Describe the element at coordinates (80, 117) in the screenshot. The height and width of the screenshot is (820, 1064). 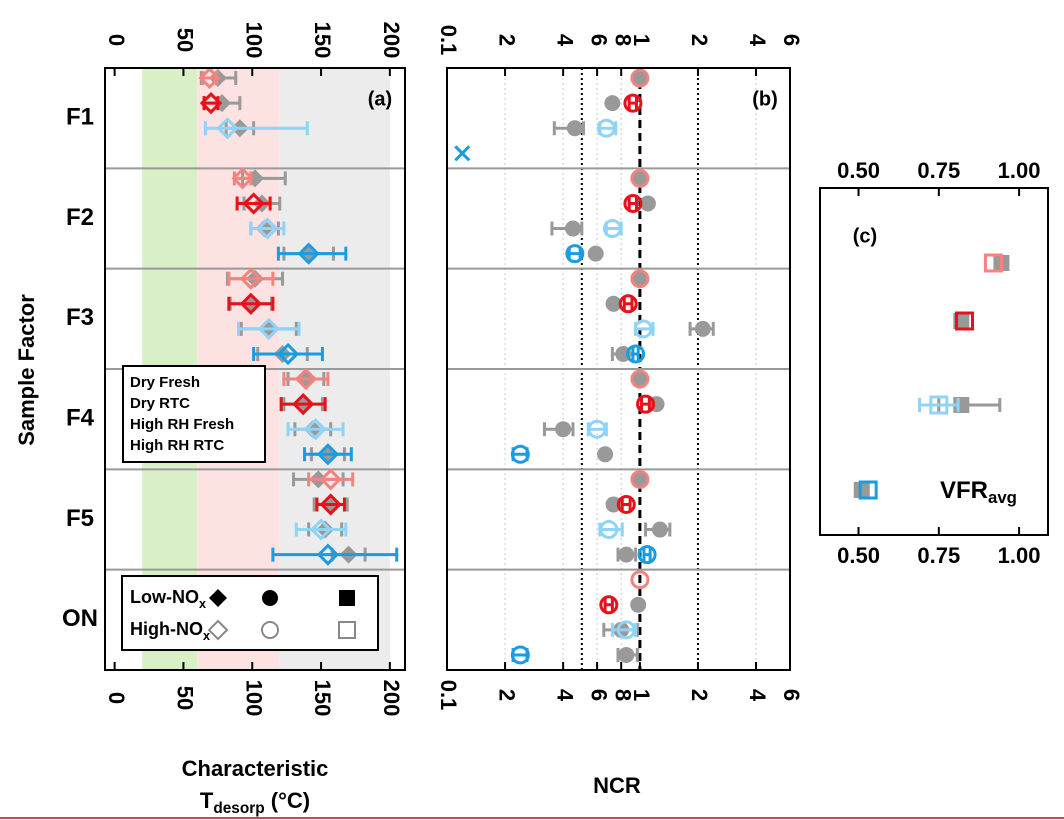
I see `y-tick-label: F1` at that location.